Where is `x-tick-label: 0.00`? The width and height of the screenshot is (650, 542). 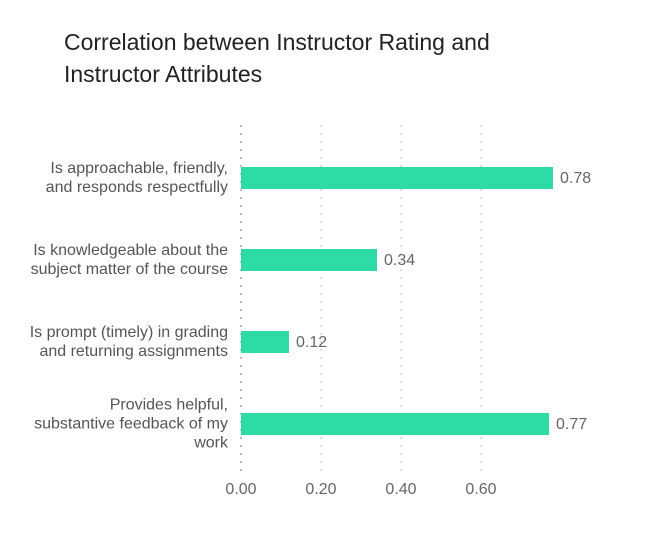
x-tick-label: 0.00 is located at coordinates (240, 489).